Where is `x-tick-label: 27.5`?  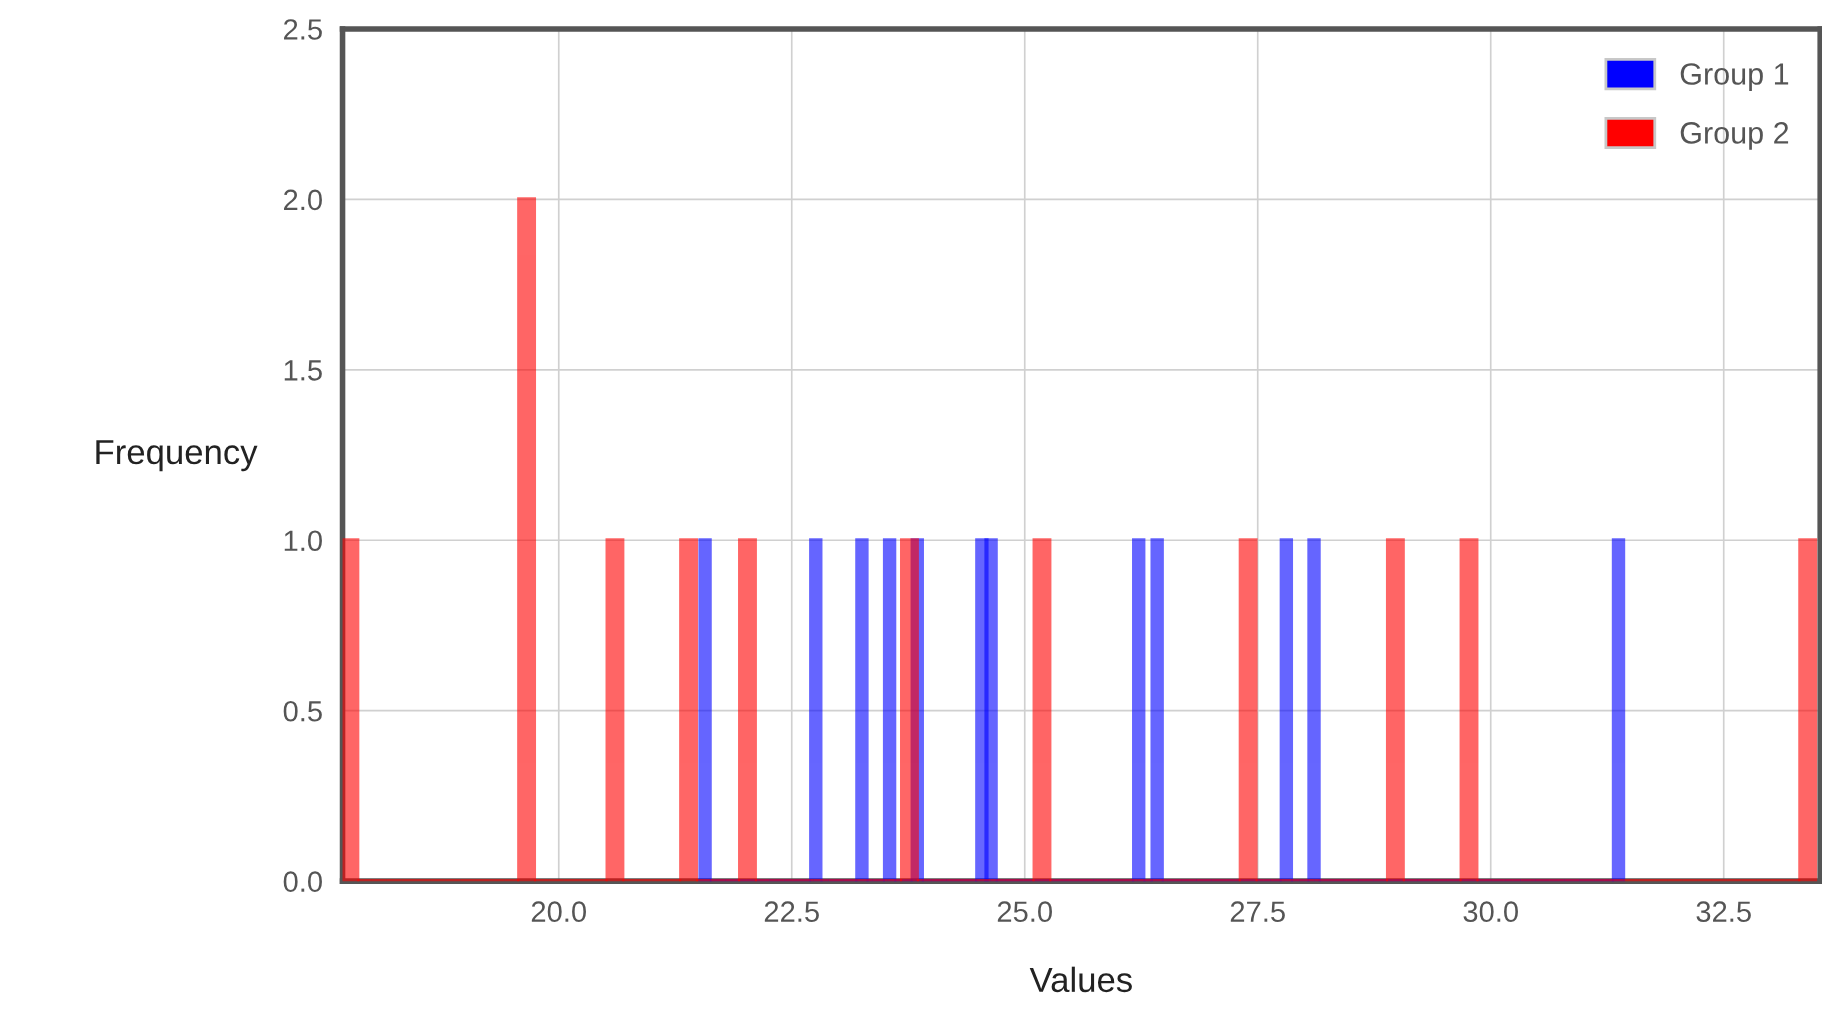 x-tick-label: 27.5 is located at coordinates (1257, 912).